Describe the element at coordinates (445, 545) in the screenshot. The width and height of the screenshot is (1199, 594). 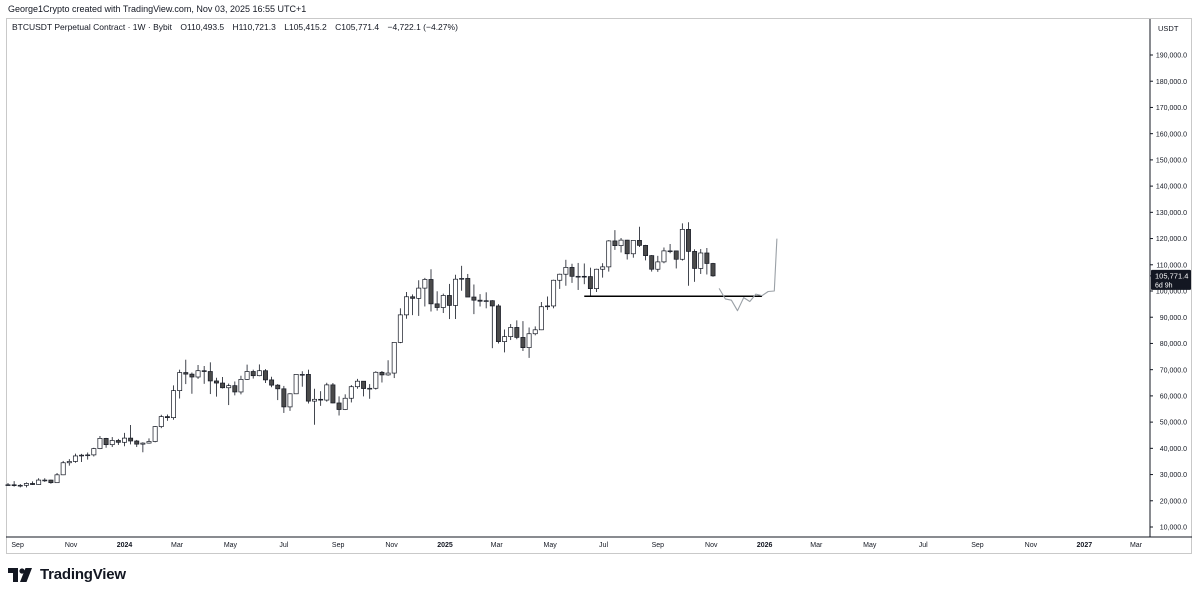
I see `time-tick-label: 2025` at that location.